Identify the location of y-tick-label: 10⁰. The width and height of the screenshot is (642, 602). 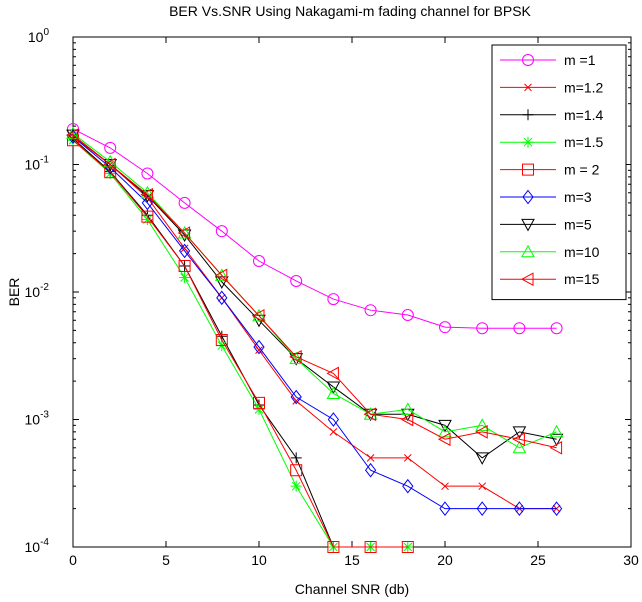
(39, 36).